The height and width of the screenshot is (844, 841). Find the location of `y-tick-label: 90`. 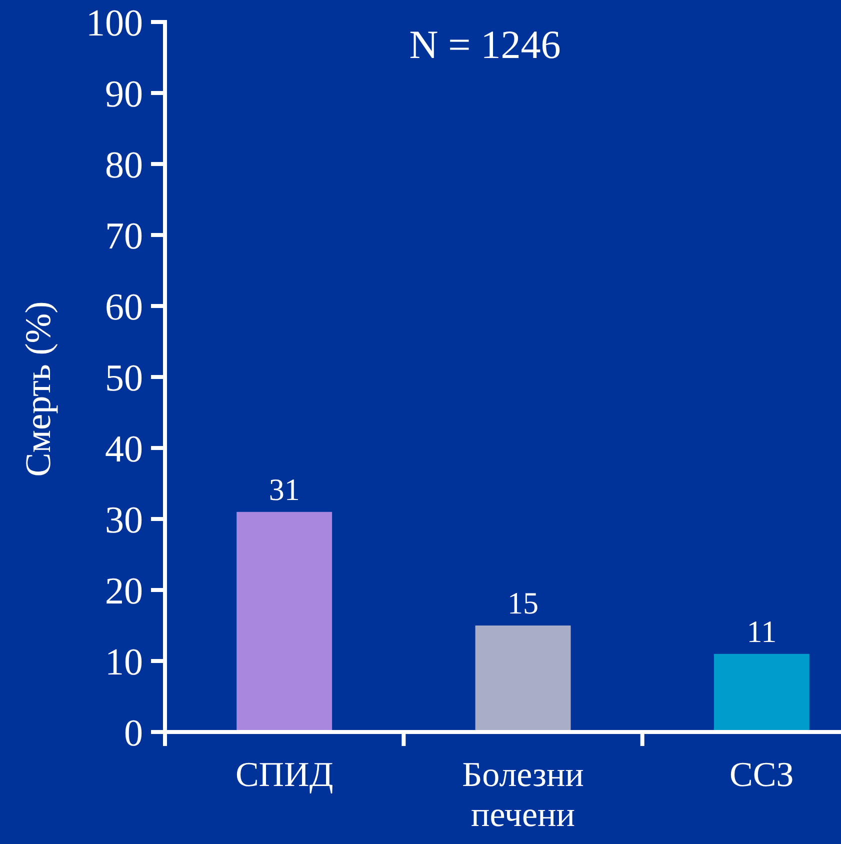

y-tick-label: 90 is located at coordinates (124, 94).